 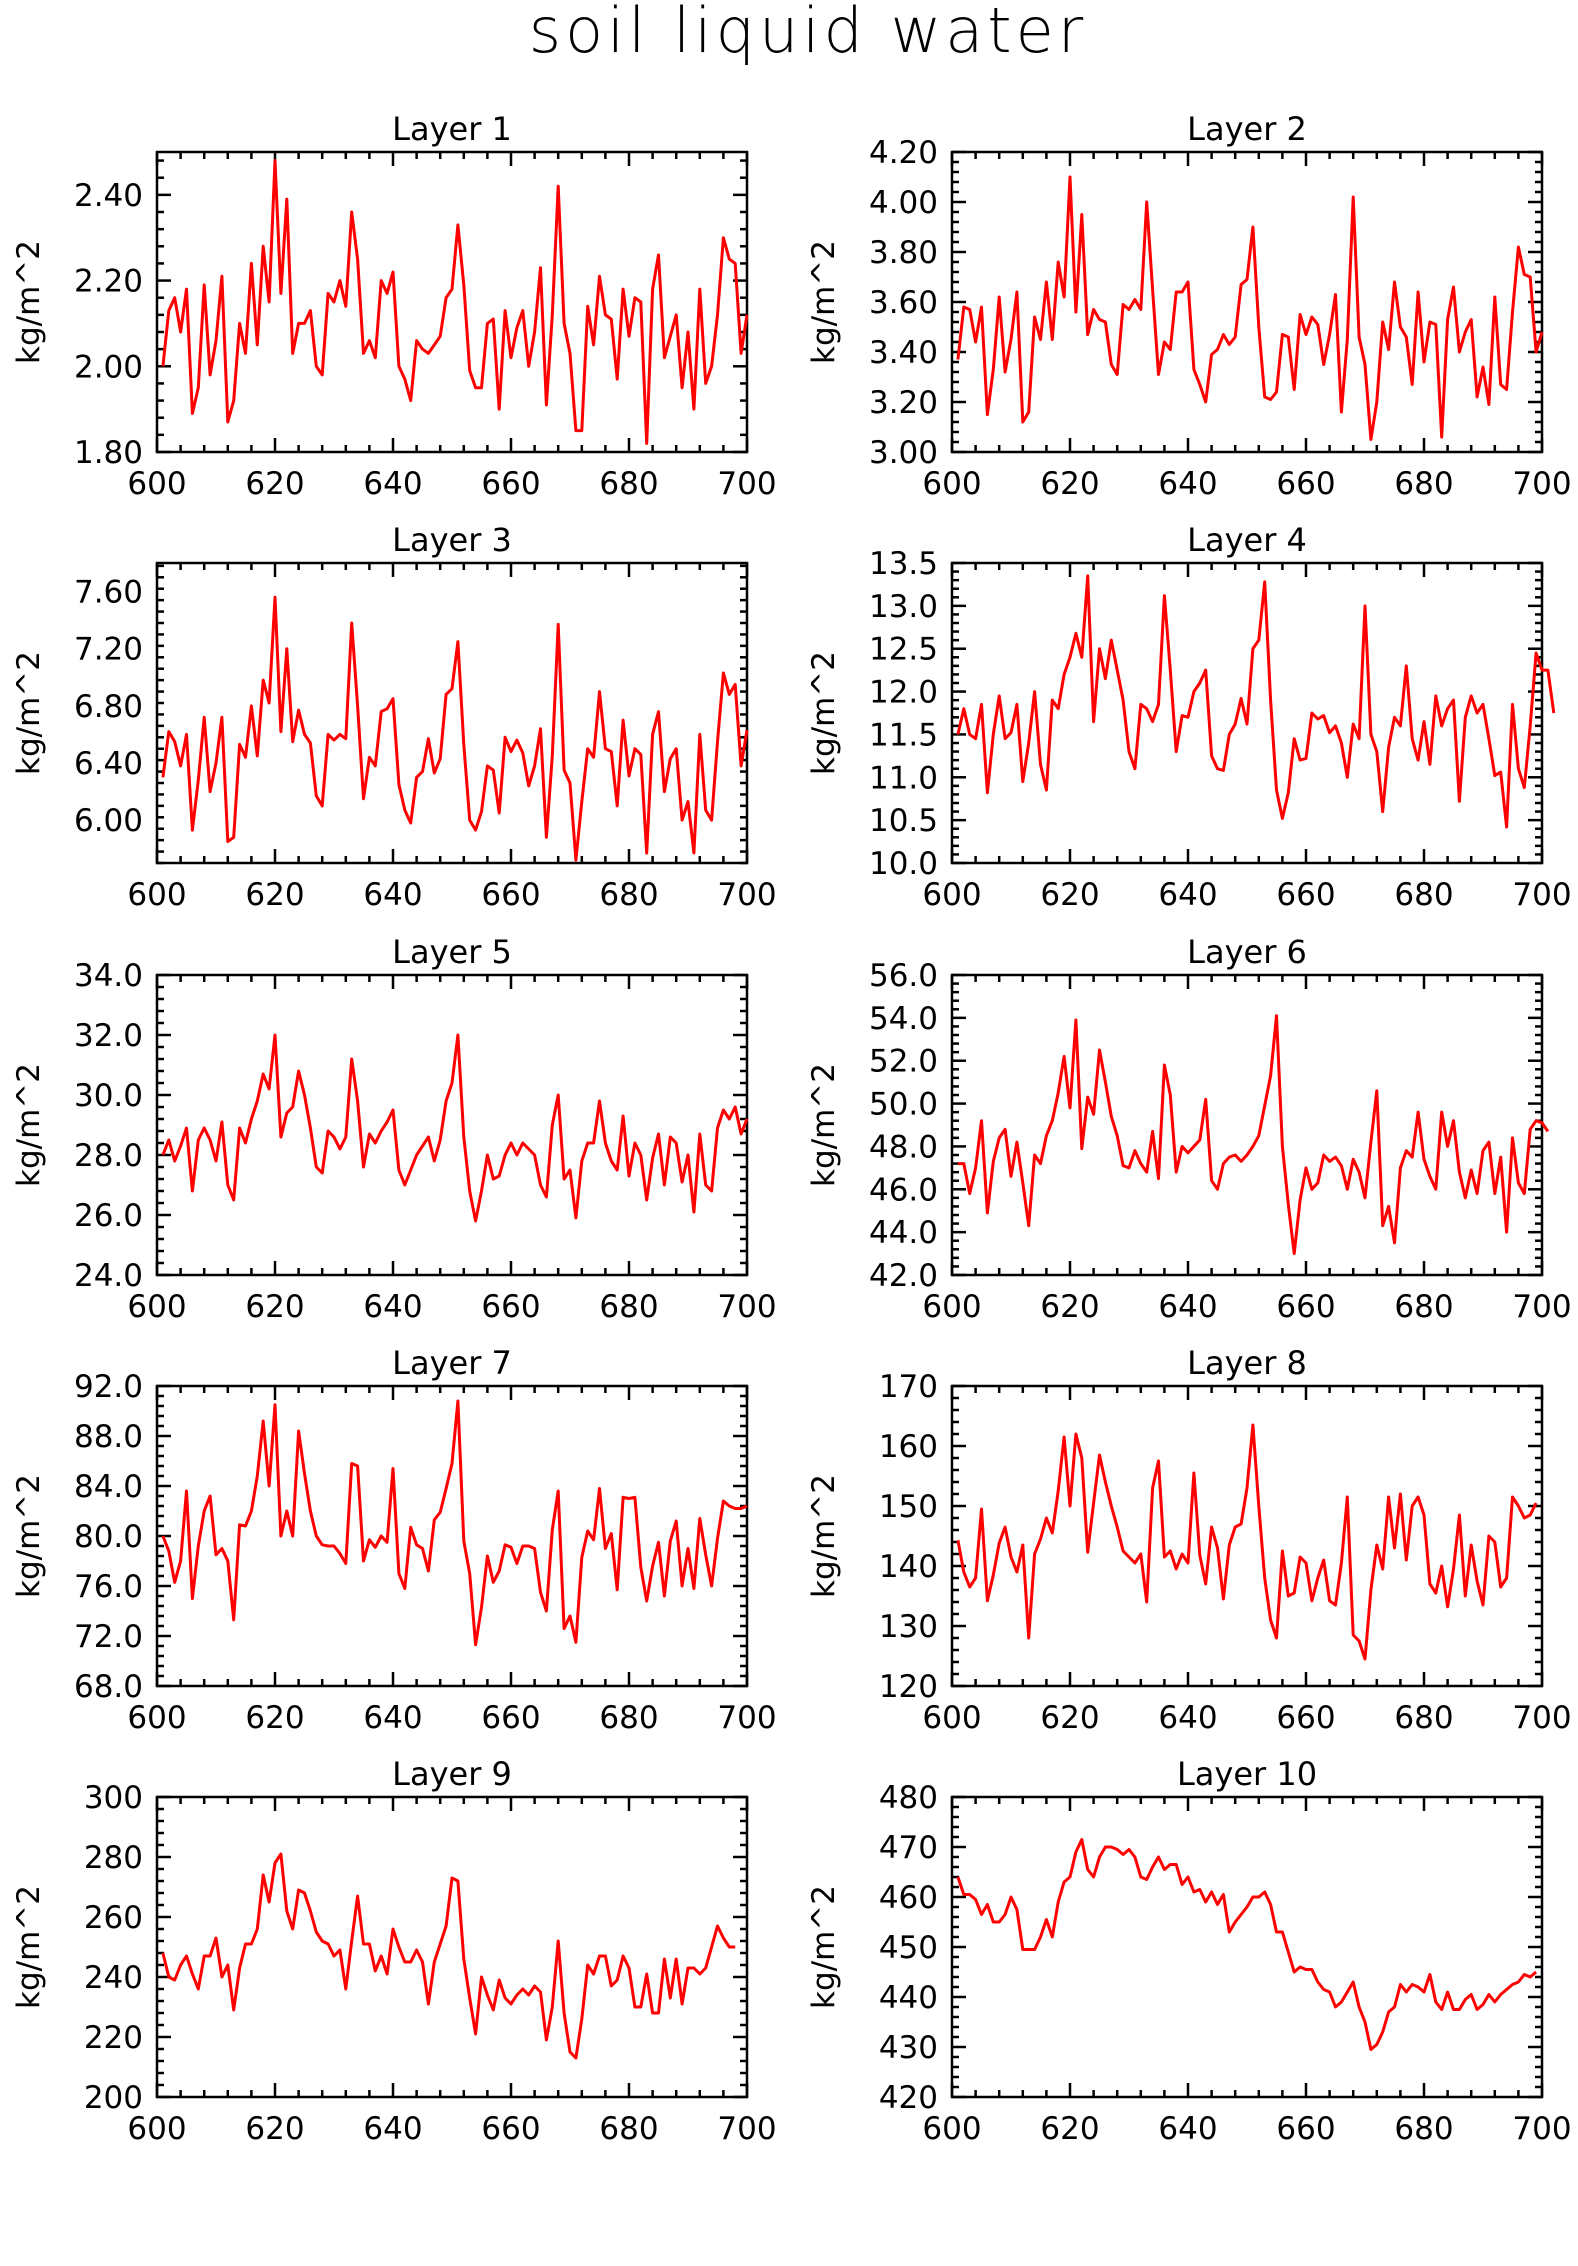 I want to click on y-axis-label-layer-5: kg/m^2, so click(x=29, y=1125).